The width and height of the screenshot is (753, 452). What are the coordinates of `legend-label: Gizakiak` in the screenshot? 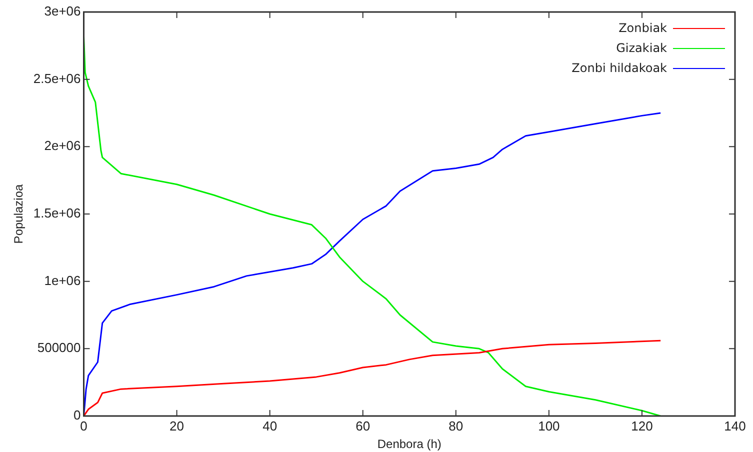 It's located at (641, 48).